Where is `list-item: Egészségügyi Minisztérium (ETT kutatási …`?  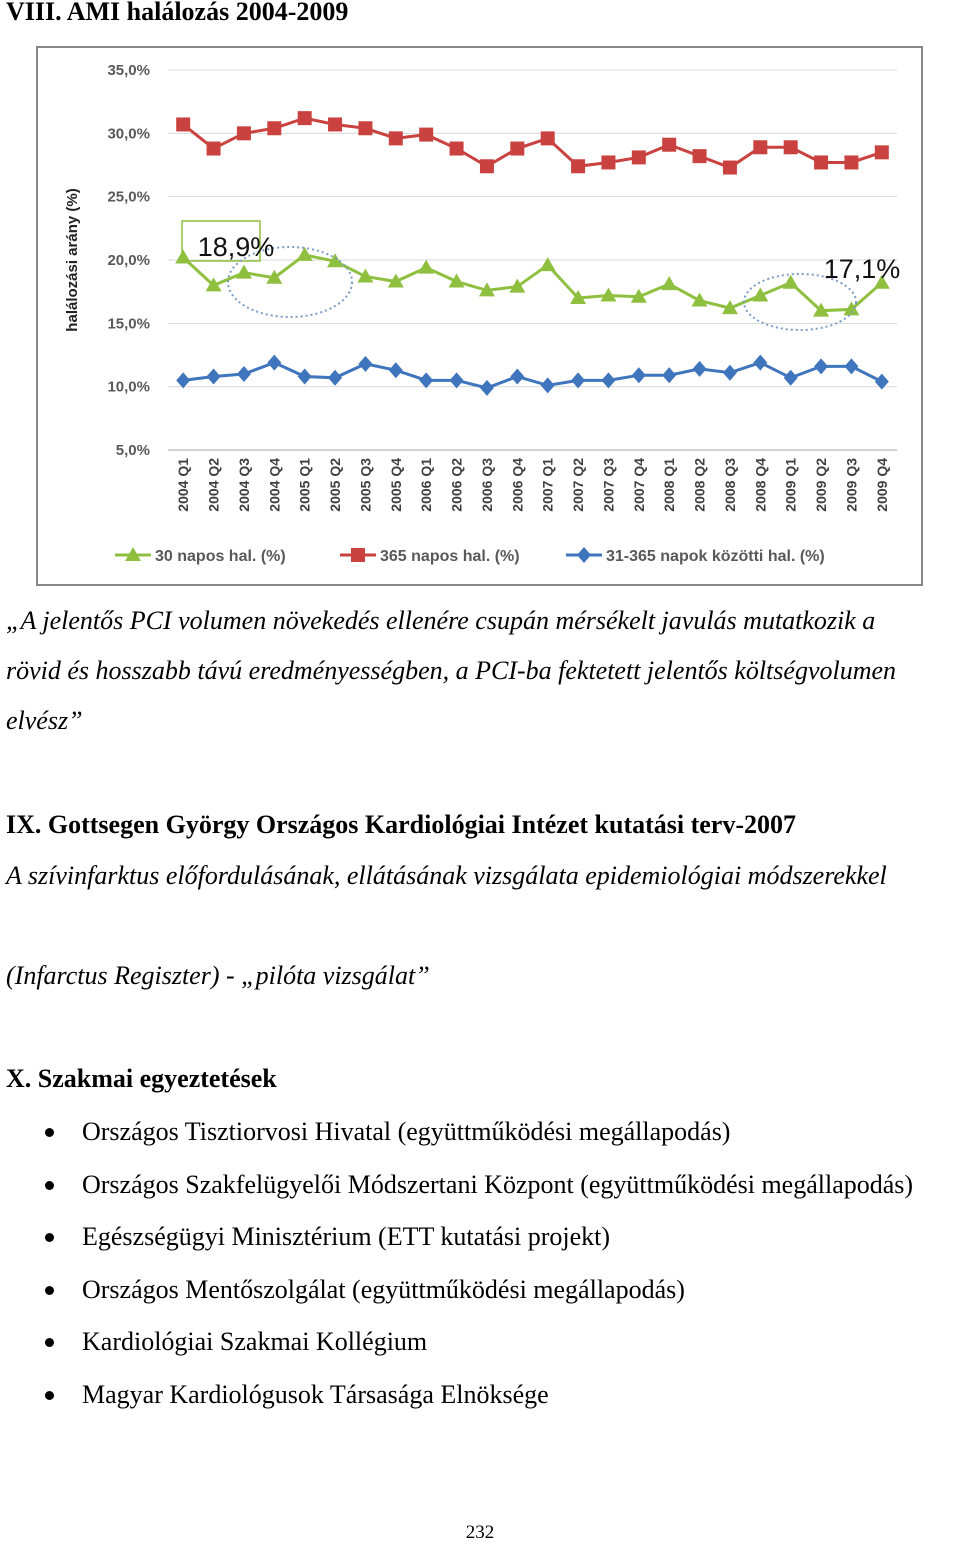 list-item: Egészségügyi Minisztérium (ETT kutatási … is located at coordinates (471, 1237).